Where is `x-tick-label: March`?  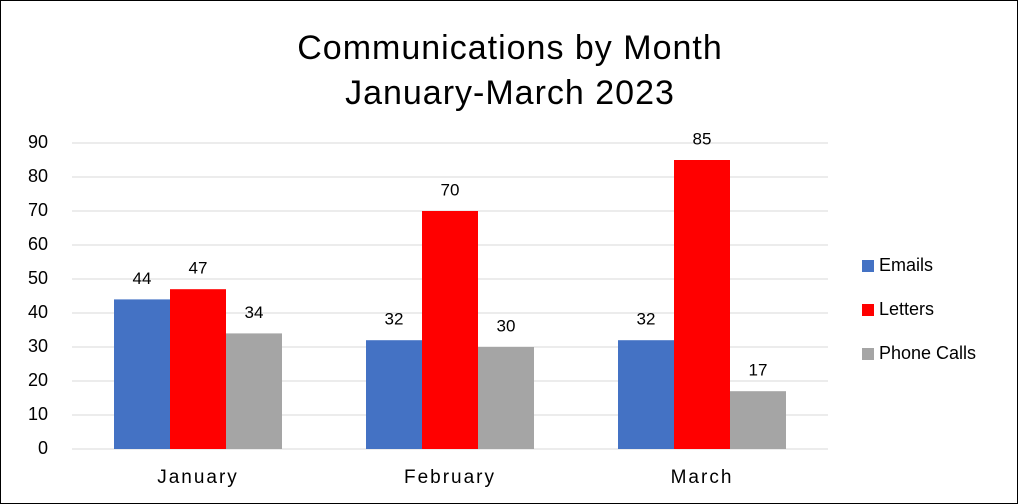
x-tick-label: March is located at coordinates (702, 477).